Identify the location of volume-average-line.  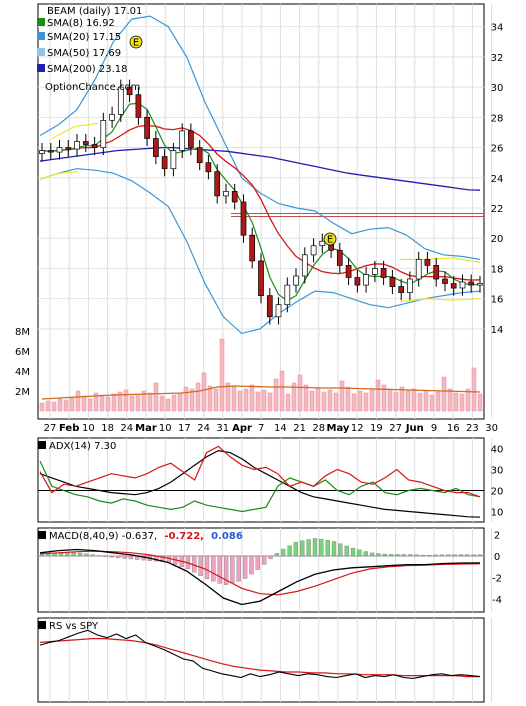
(261, 392).